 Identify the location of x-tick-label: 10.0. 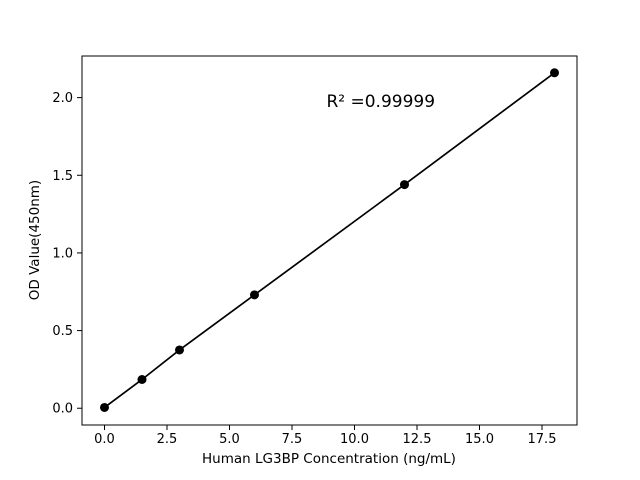
(354, 439).